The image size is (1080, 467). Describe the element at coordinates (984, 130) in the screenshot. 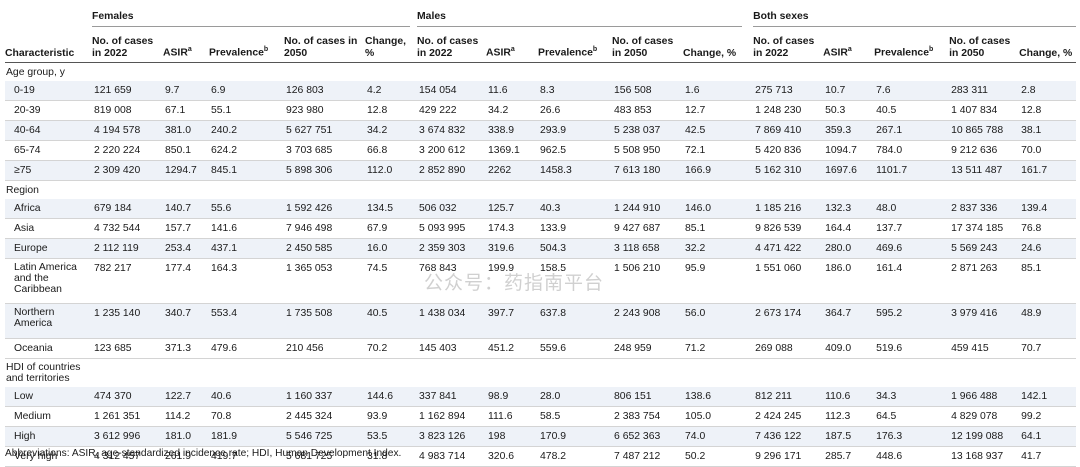

I see `table-cell: 10 865 788` at that location.